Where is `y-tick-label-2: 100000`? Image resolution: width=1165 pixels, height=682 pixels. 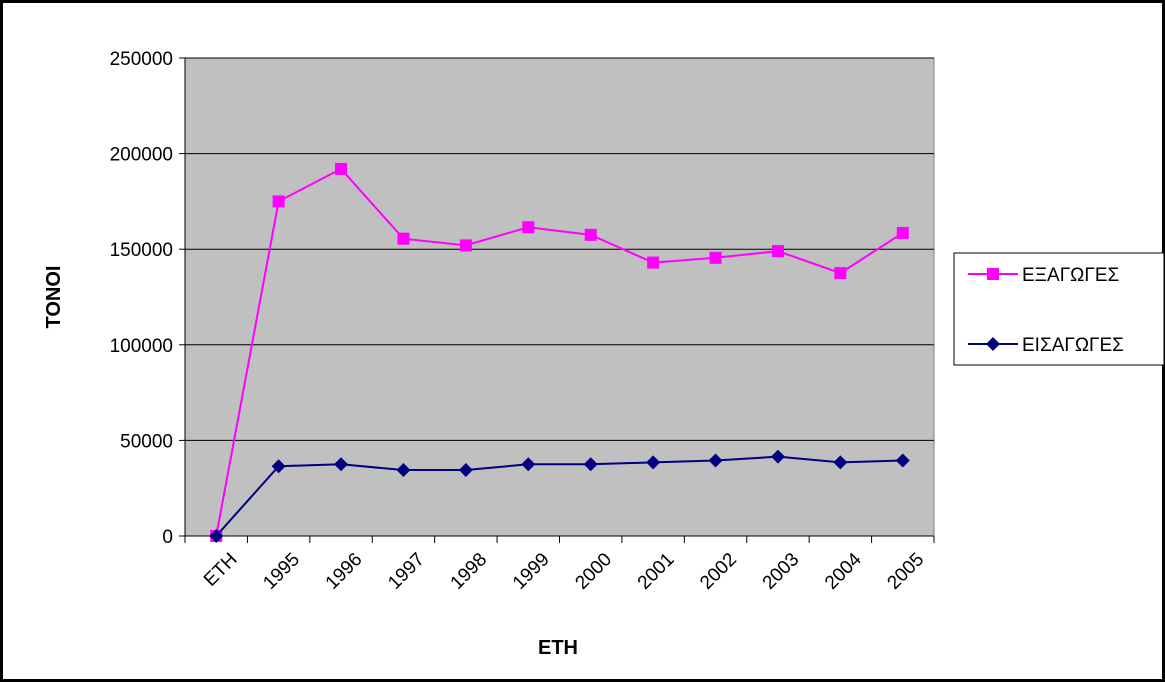
y-tick-label-2: 100000 is located at coordinates (141, 346).